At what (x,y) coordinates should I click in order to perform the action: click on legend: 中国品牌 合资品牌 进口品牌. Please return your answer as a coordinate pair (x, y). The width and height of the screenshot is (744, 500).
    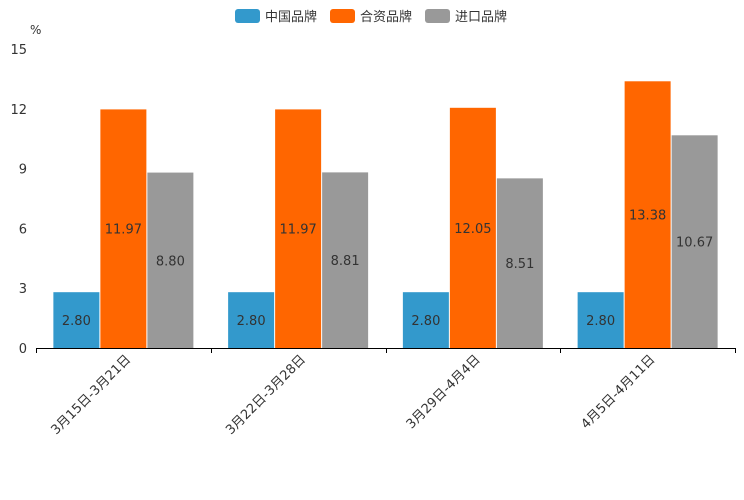
    Looking at the image, I should click on (371, 17).